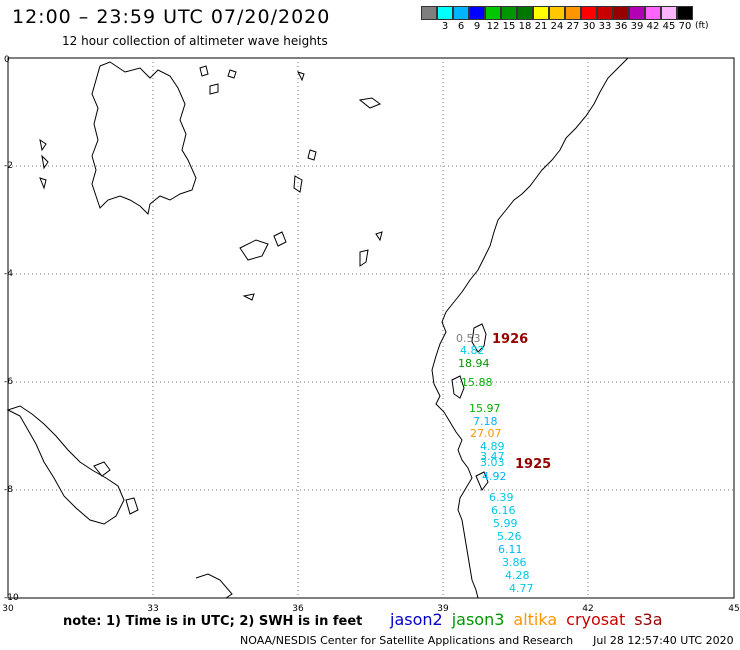 This screenshot has width=740, height=650. What do you see at coordinates (485, 421) in the screenshot?
I see `wave-height-label: 7.18` at bounding box center [485, 421].